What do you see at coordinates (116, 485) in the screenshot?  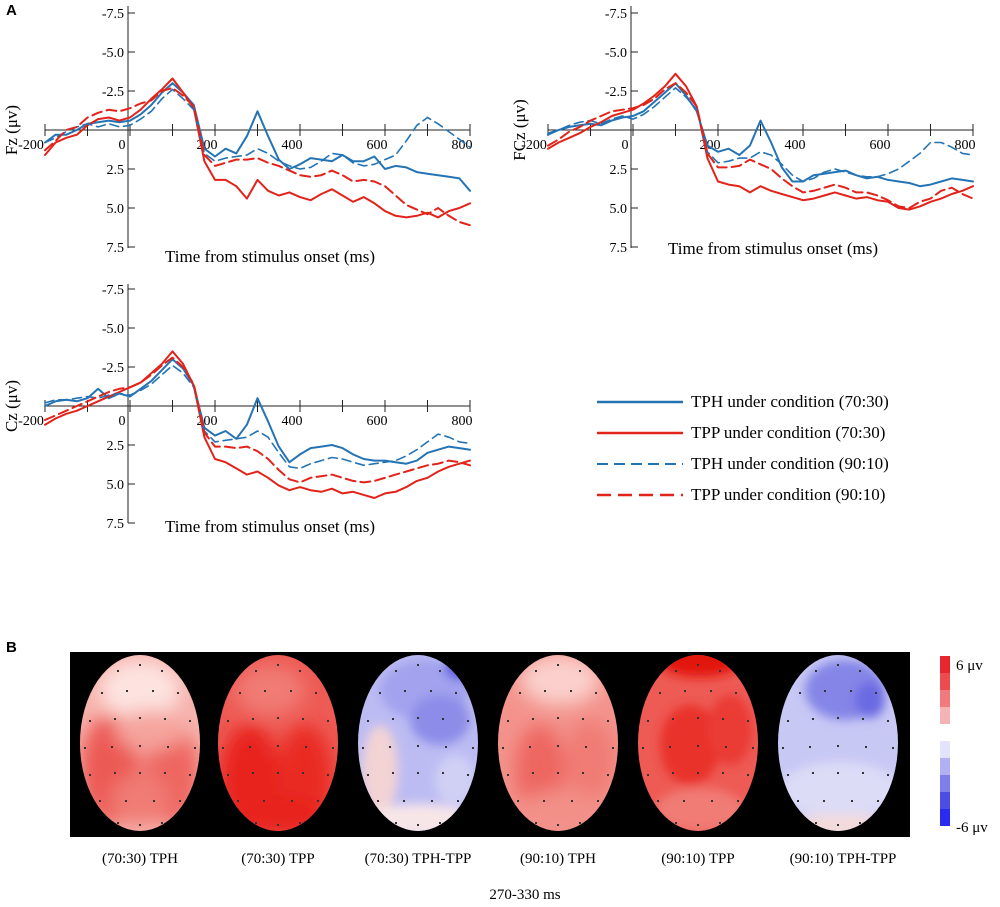 I see `y-tick-label: 5.0` at bounding box center [116, 485].